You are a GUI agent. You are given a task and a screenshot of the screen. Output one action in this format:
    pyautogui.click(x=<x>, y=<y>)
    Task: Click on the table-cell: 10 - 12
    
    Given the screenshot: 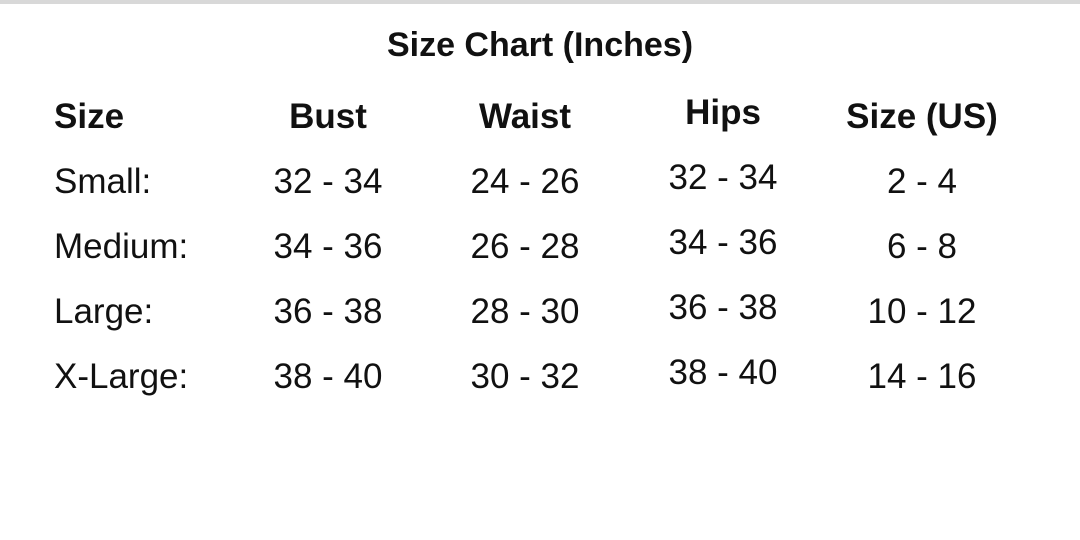 What is the action you would take?
    pyautogui.click(x=922, y=311)
    